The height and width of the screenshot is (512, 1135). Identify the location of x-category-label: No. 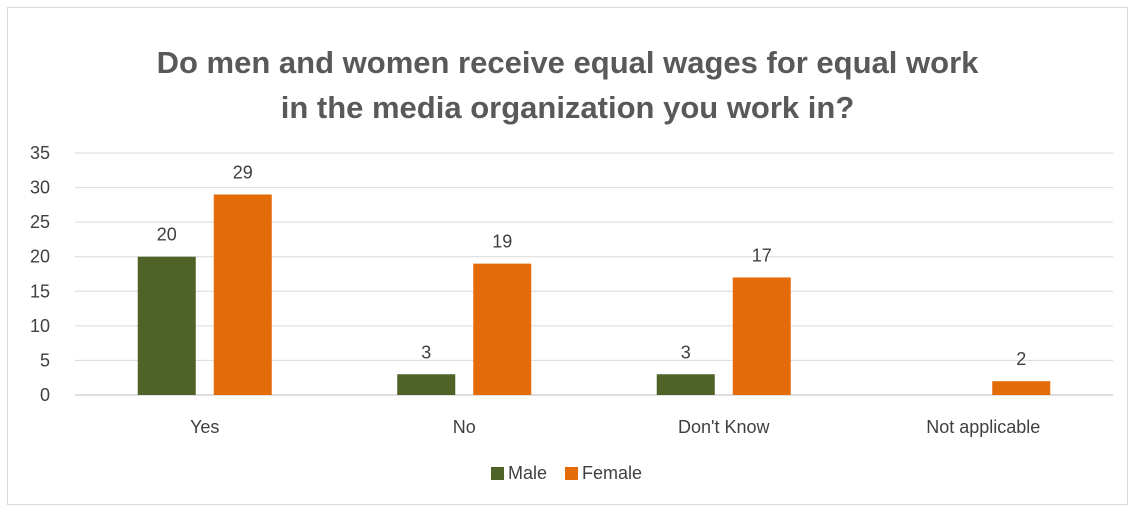
(464, 427).